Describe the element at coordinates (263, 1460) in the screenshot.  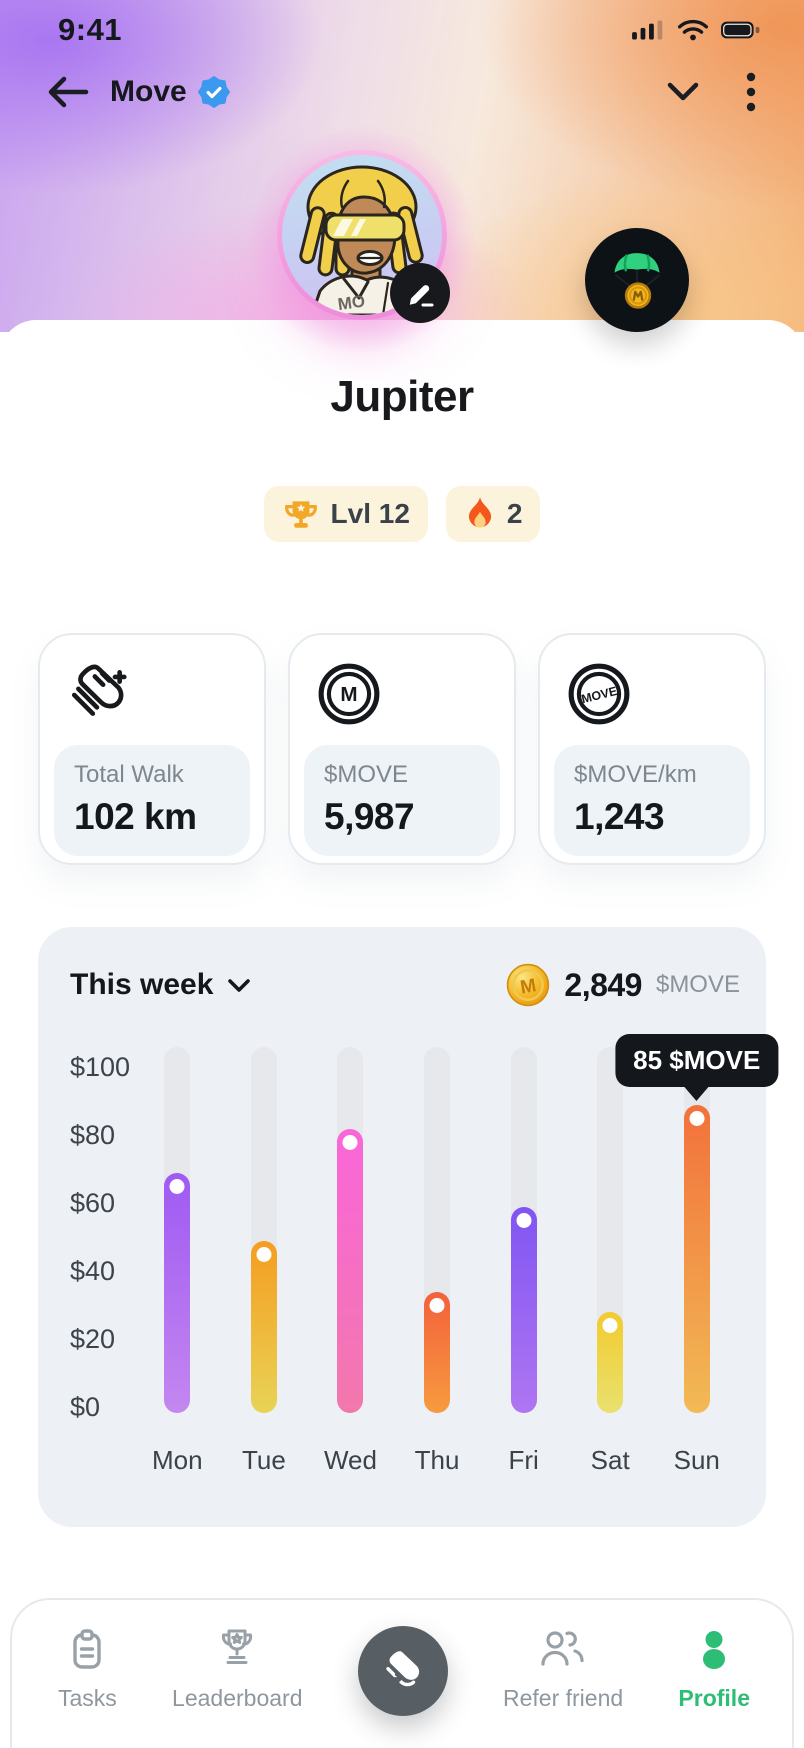
I see `x-axis-label: Tue` at that location.